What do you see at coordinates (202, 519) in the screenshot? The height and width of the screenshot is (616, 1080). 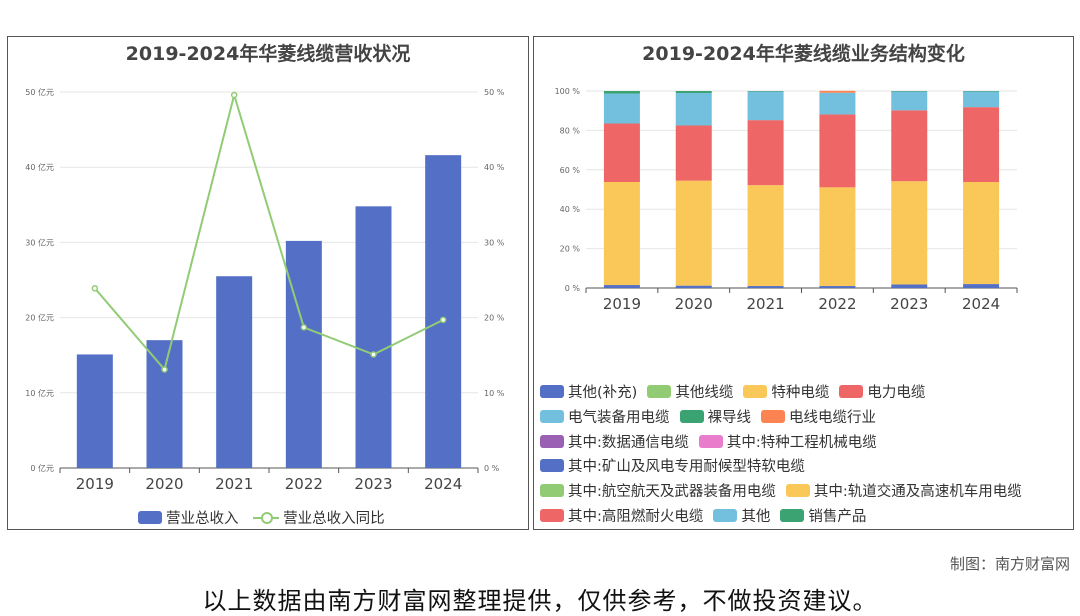 I see `legend-label-revenue: 营业总收入` at bounding box center [202, 519].